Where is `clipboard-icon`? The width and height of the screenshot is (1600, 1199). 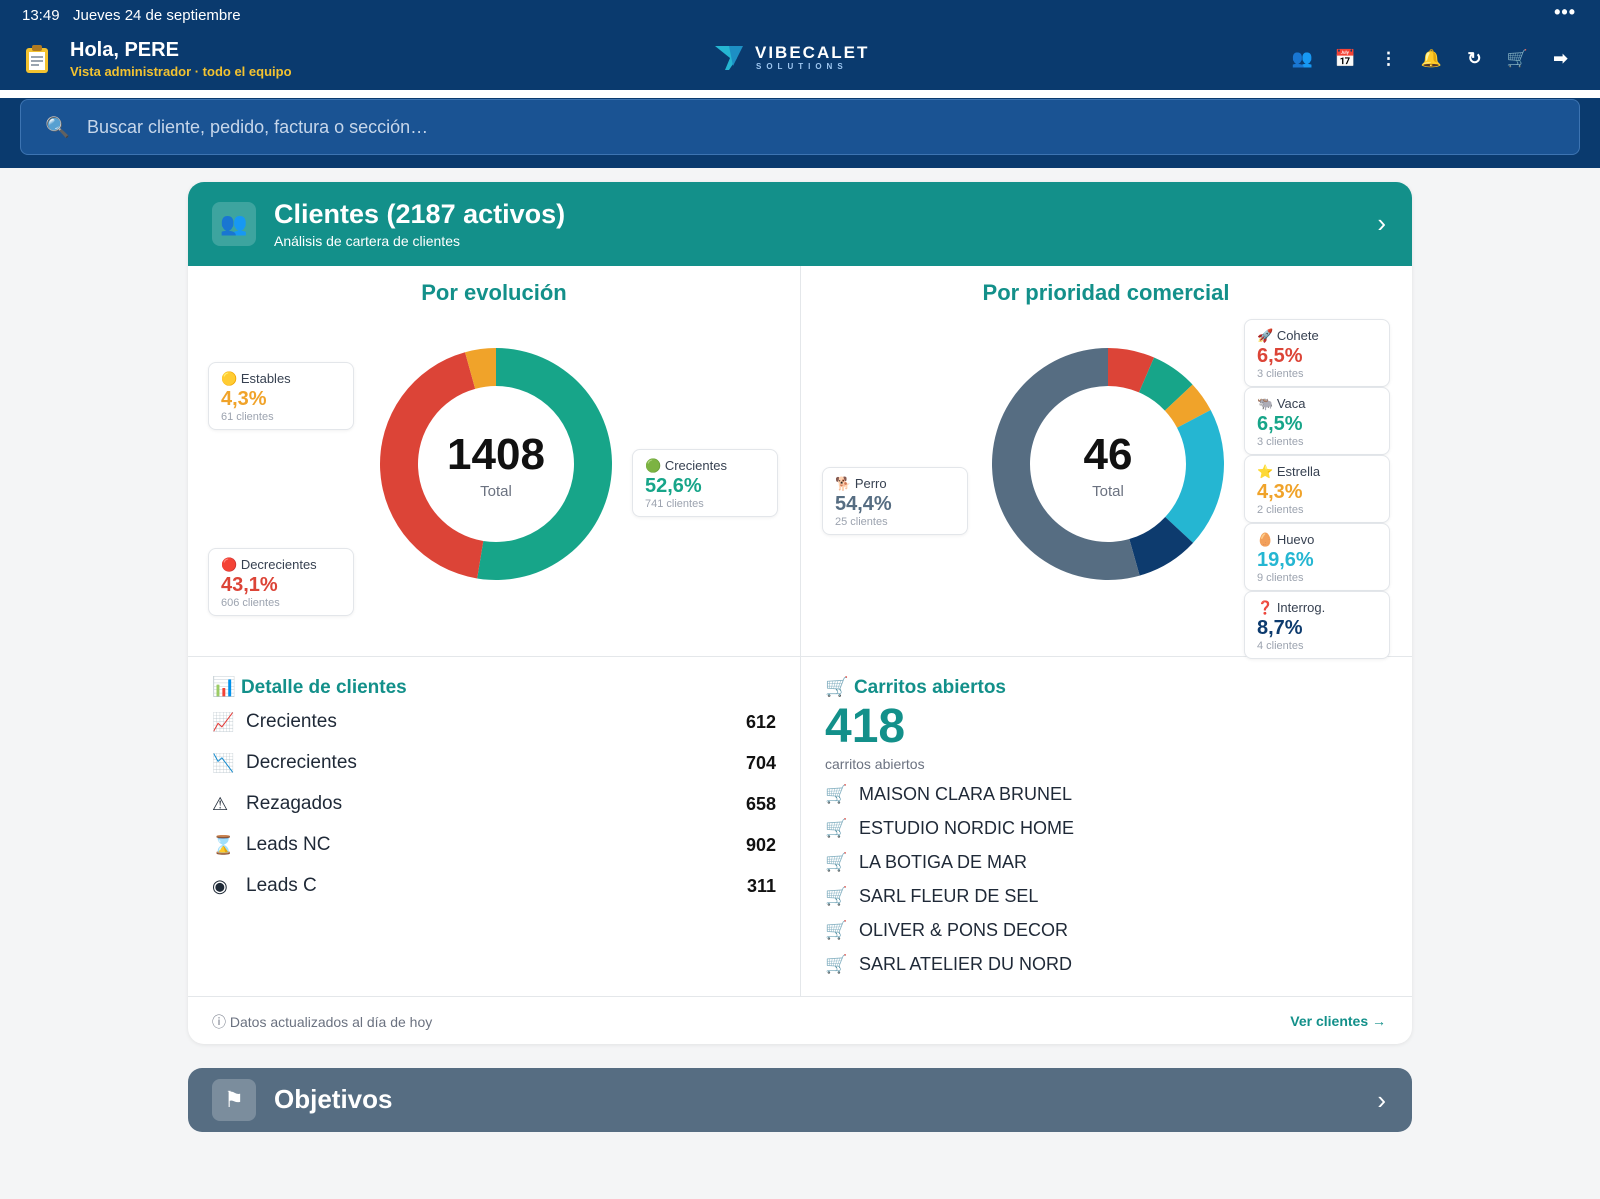
clipboard-icon is located at coordinates (37, 59).